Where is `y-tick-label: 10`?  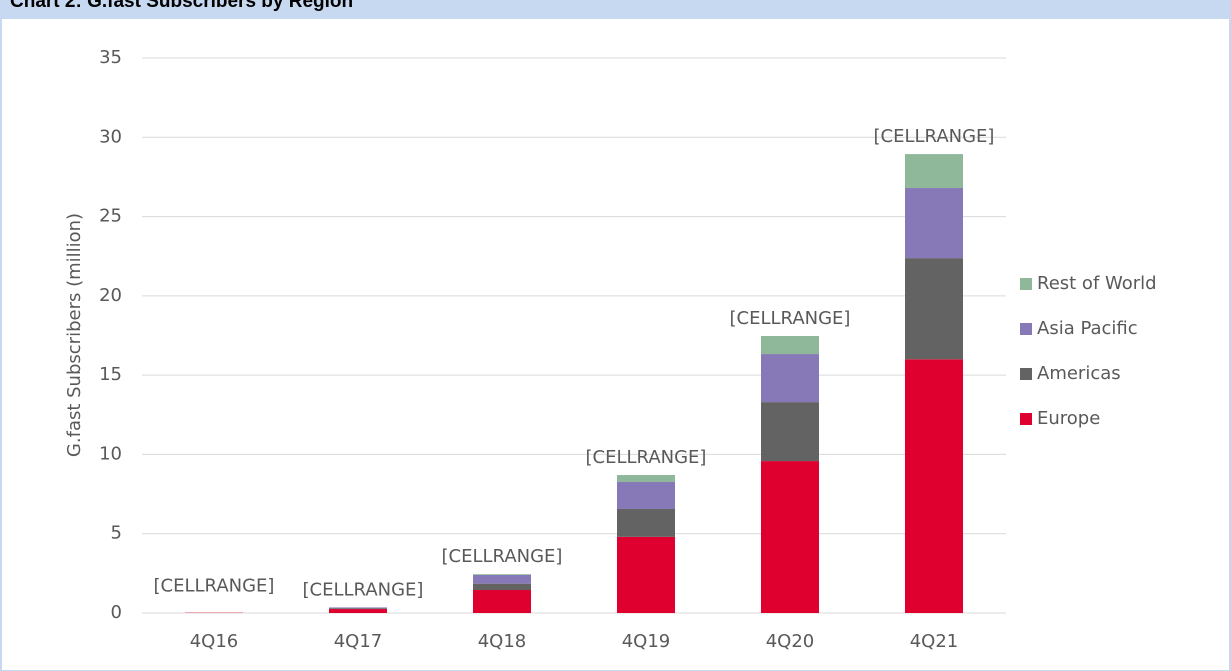
y-tick-label: 10 is located at coordinates (110, 453).